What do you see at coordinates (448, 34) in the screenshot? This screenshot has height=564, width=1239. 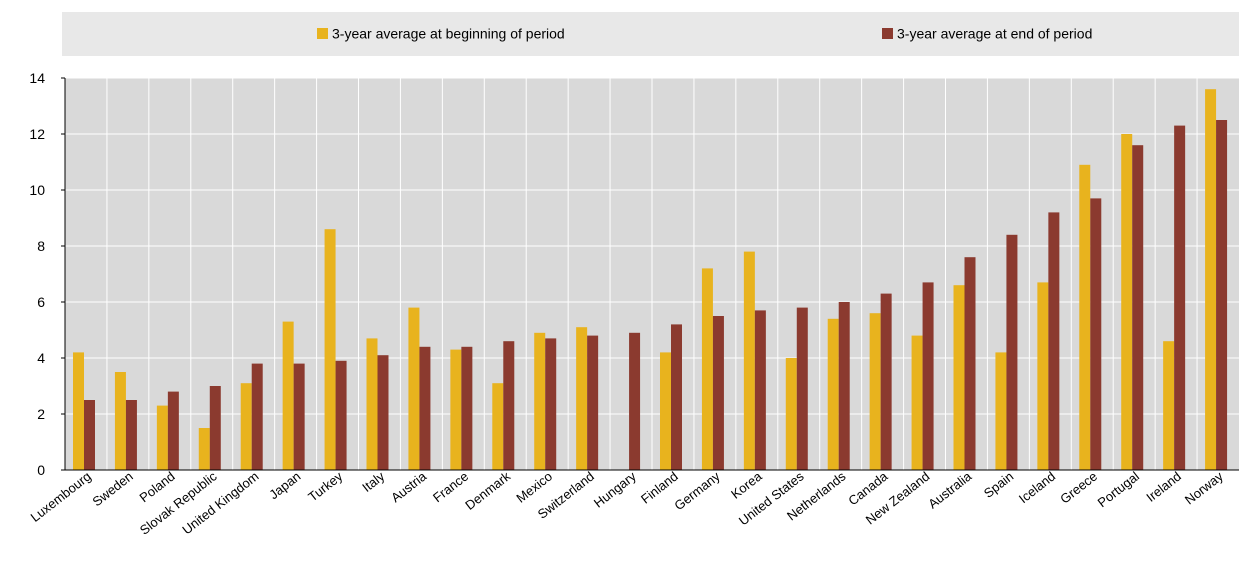 I see `legend-label-series-1: 3-year average at beginning of period` at bounding box center [448, 34].